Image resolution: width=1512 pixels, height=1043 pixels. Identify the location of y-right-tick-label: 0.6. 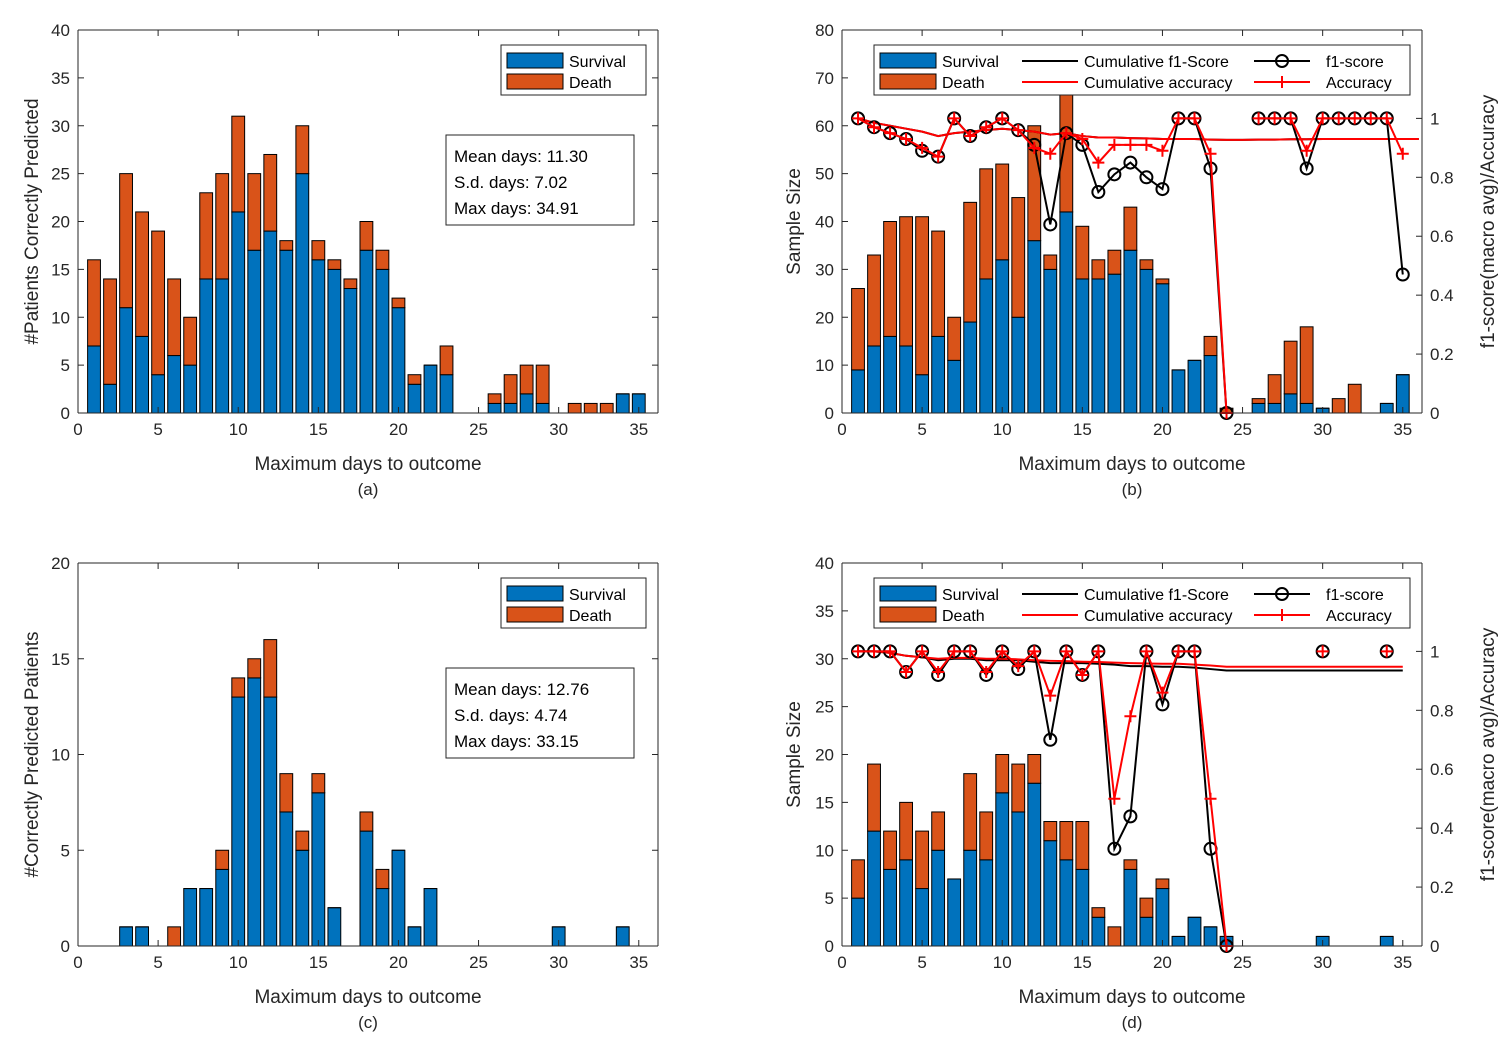
(1442, 236).